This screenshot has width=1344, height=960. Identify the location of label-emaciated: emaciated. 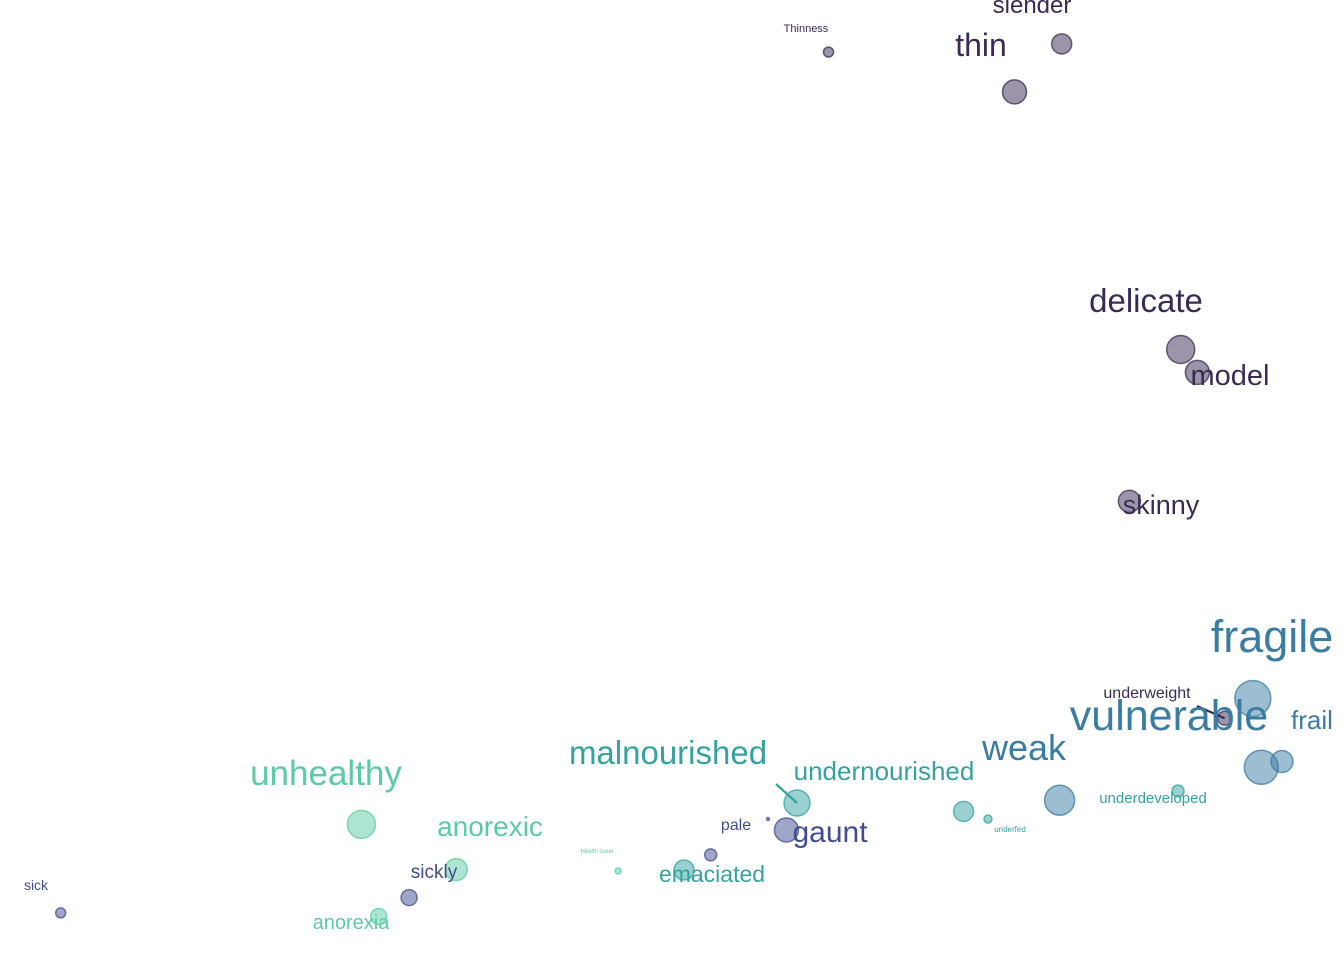
(712, 874).